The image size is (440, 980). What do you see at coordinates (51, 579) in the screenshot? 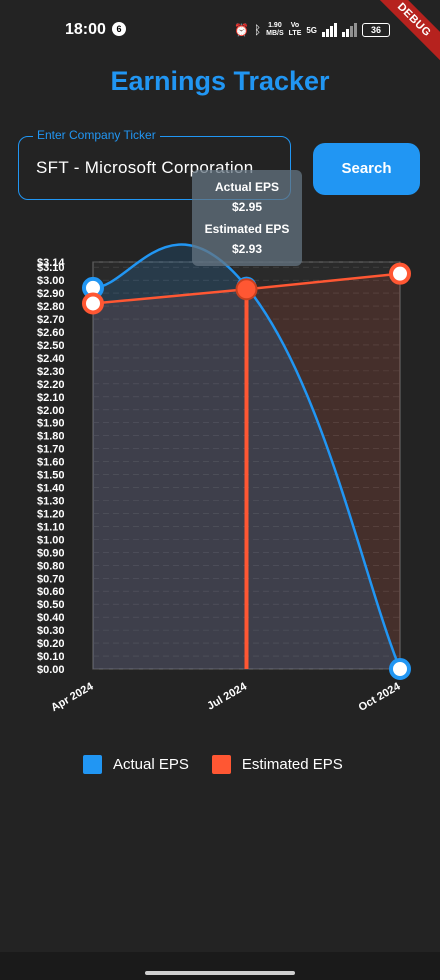
I see `y-tick-label: $0.70` at bounding box center [51, 579].